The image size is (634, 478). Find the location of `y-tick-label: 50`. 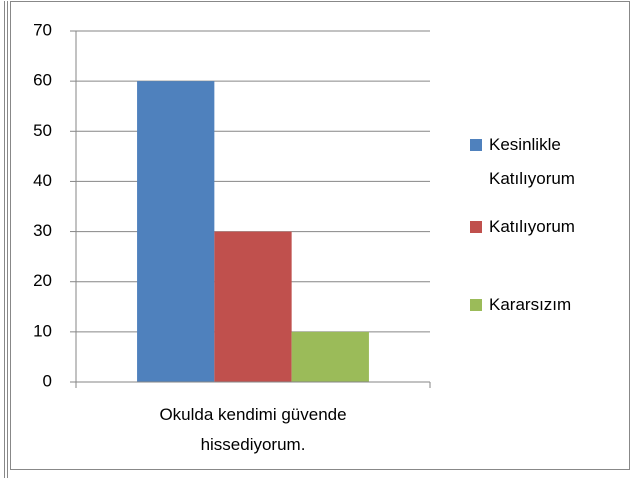

y-tick-label: 50 is located at coordinates (42, 130).